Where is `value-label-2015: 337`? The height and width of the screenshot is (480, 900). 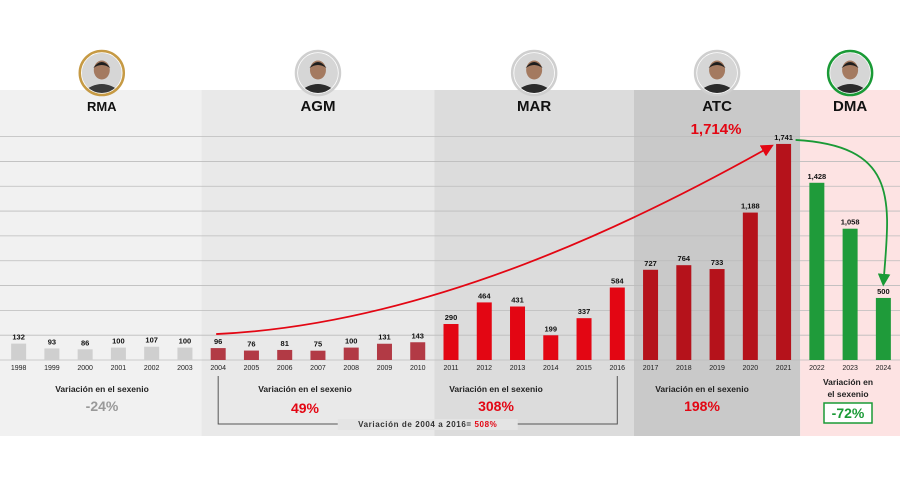
value-label-2015: 337 is located at coordinates (584, 311).